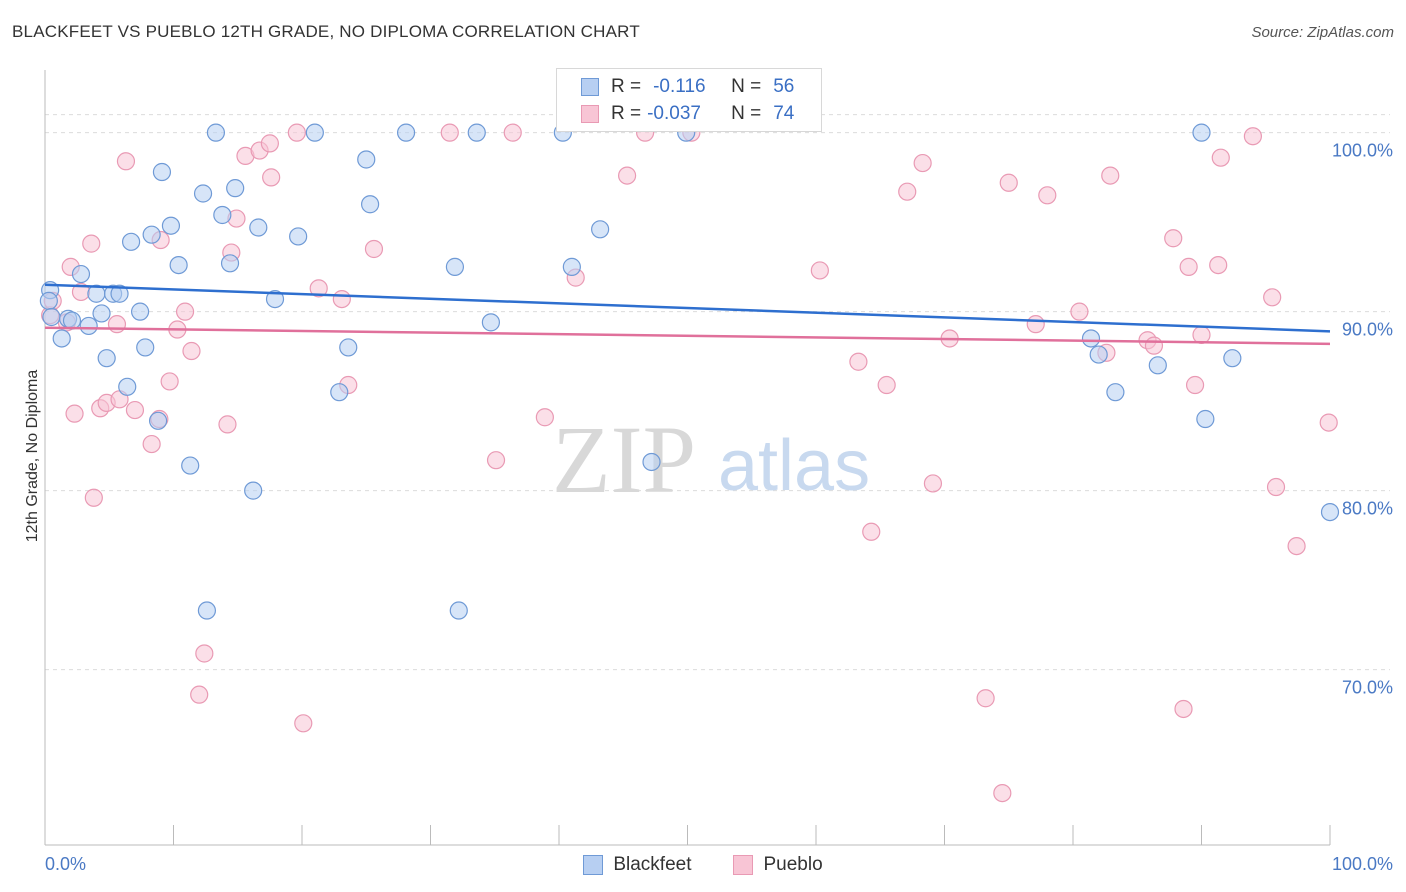 Image resolution: width=1406 pixels, height=892 pixels. Describe the element at coordinates (687, 308) in the screenshot. I see `blackfeet-trend-line` at that location.